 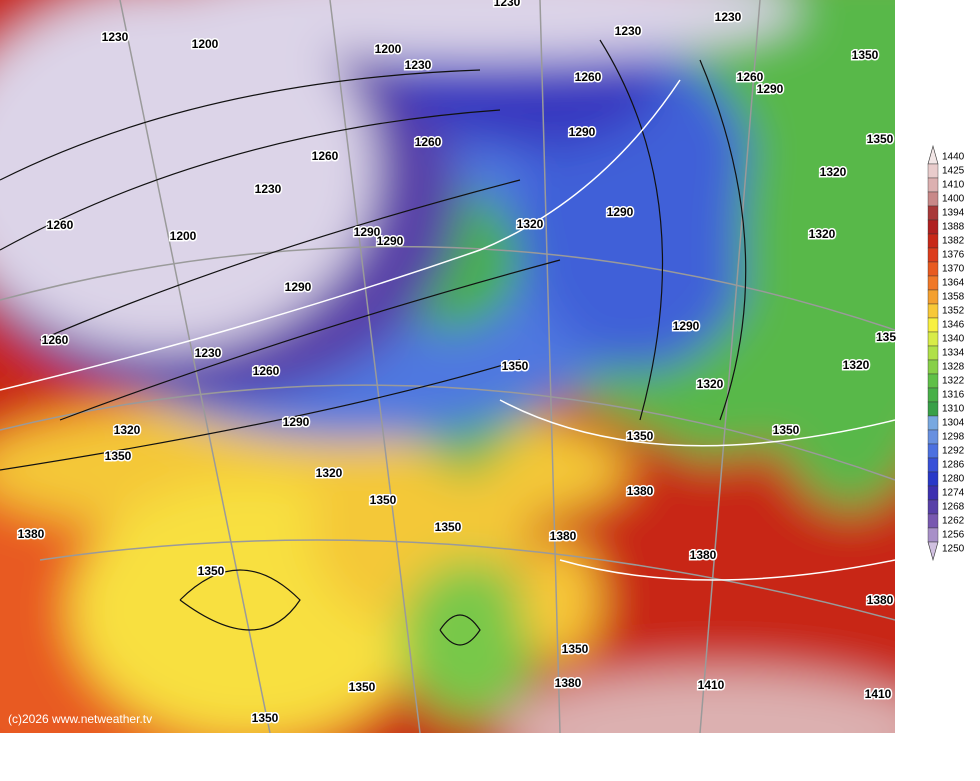 I want to click on legend-label: 1328, so click(x=953, y=367).